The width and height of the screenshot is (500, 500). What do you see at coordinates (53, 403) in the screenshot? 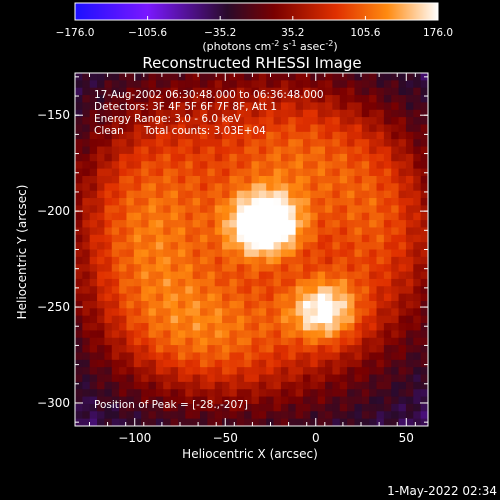
I see `y-tick-label: −300` at bounding box center [53, 403].